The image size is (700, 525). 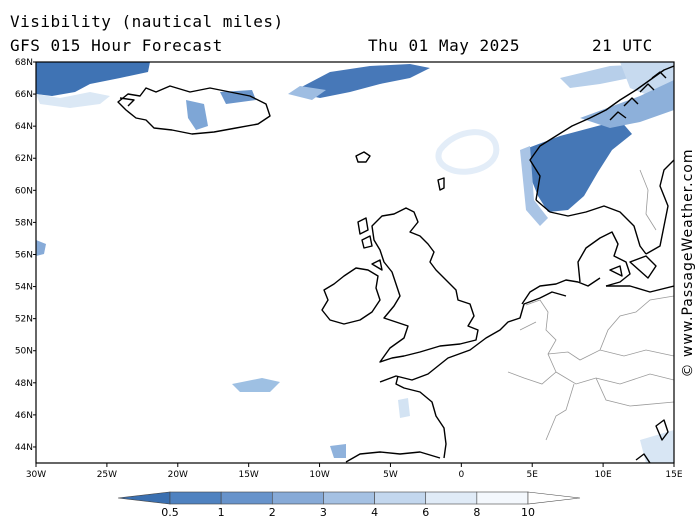 I want to click on skagerrak-coast, so click(x=591, y=227).